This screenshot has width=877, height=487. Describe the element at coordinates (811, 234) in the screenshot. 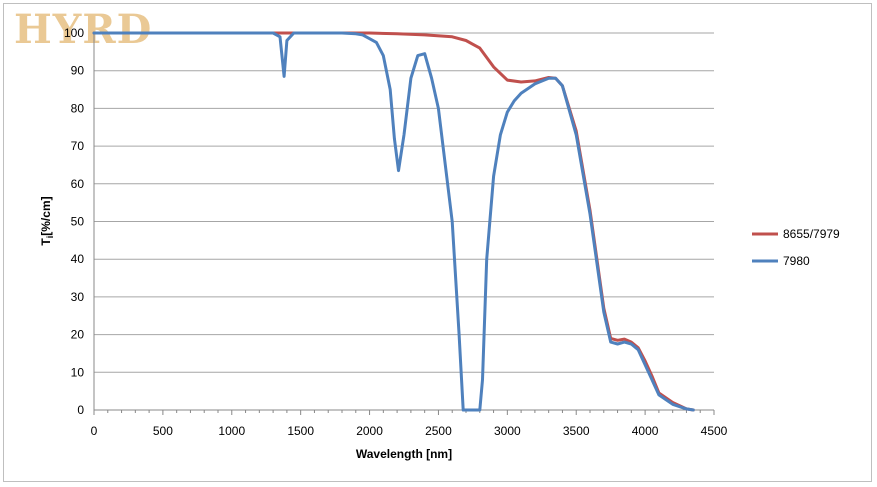

I see `legend-label-0: 8655/7979` at that location.